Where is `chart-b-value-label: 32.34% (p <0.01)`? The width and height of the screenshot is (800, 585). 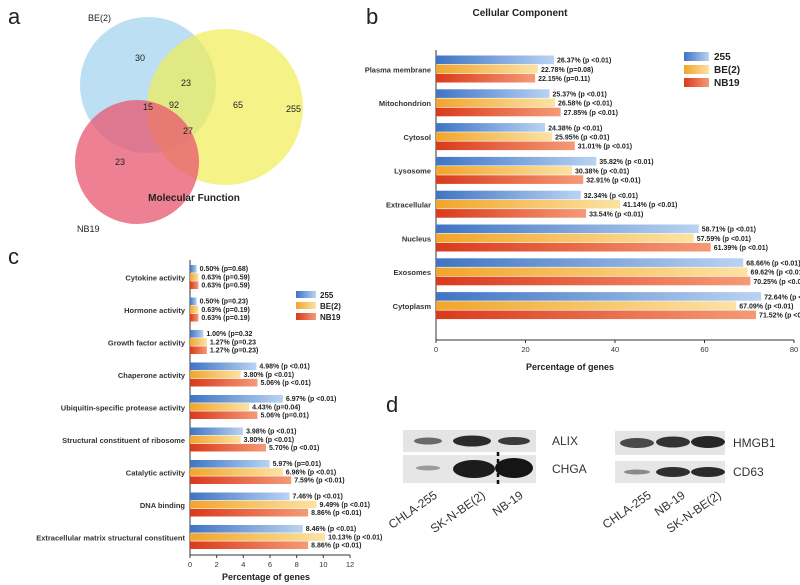 chart-b-value-label: 32.34% (p <0.01) is located at coordinates (611, 196).